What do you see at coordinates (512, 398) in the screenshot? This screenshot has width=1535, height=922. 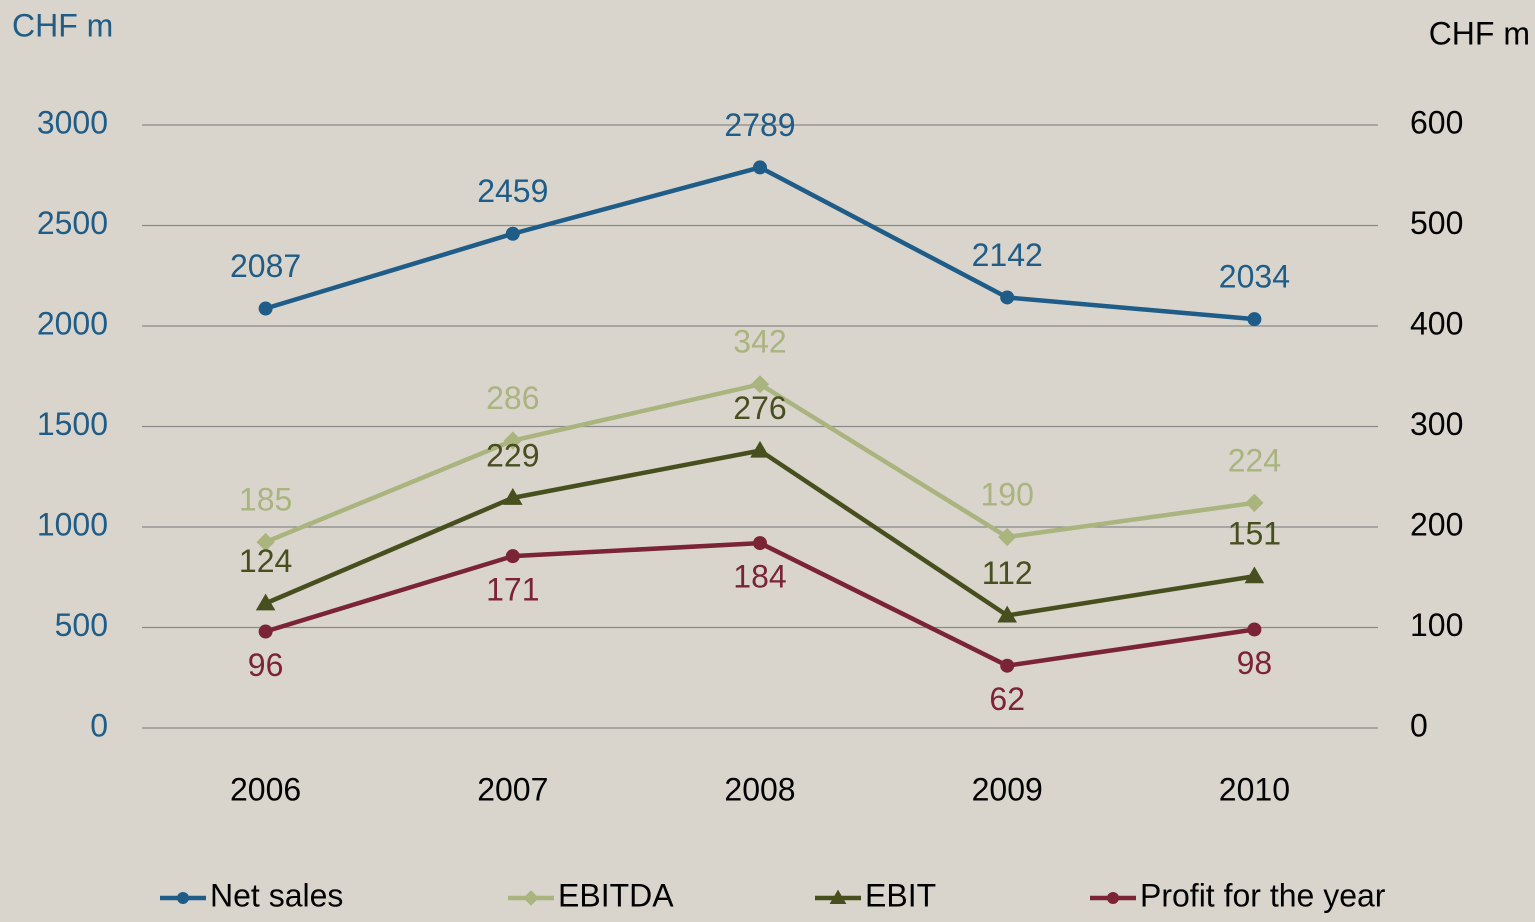 I see `data-label: 286` at bounding box center [512, 398].